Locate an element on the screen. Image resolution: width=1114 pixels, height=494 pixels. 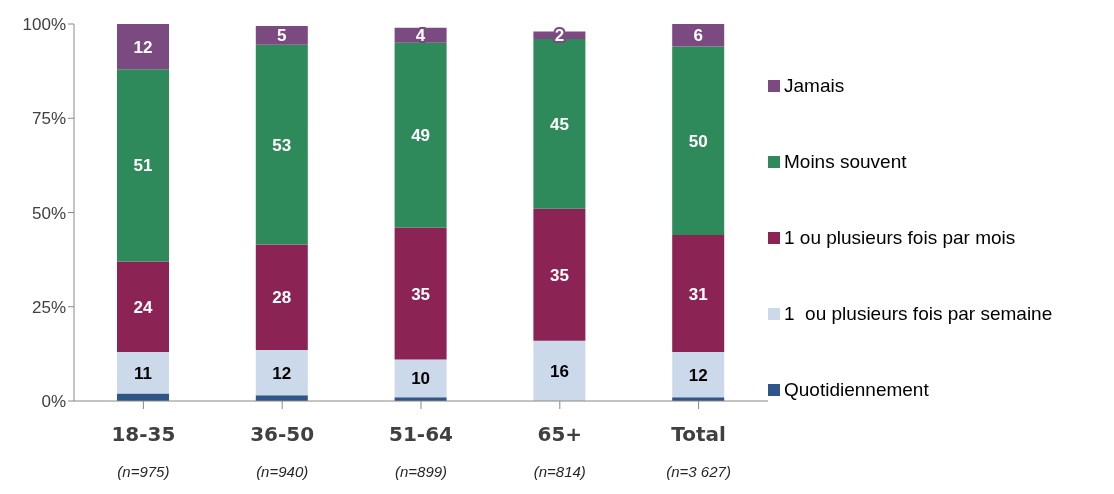
legend-label: Moins souvent is located at coordinates (845, 162).